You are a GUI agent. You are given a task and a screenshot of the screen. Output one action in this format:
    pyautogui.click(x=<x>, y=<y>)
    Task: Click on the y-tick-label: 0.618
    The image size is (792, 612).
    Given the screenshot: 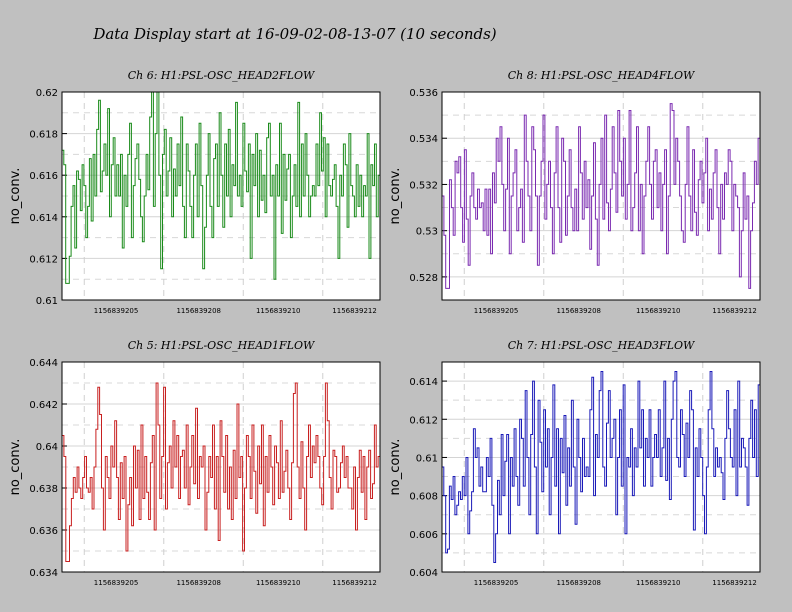 What is the action you would take?
    pyautogui.click(x=43, y=135)
    